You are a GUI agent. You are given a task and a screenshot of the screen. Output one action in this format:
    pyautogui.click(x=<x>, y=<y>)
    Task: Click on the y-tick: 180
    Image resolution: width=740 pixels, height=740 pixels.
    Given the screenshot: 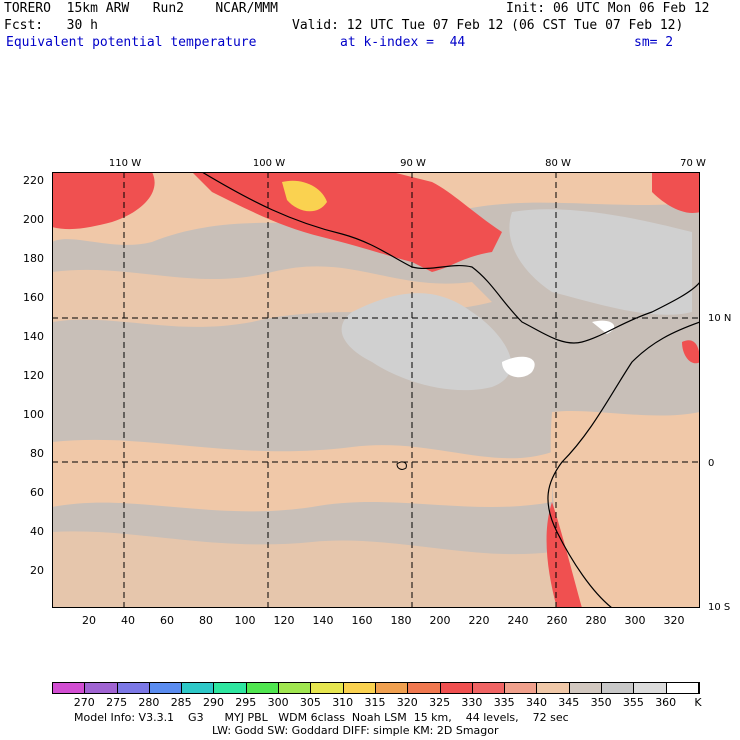 What is the action you would take?
    pyautogui.click(x=33, y=258)
    